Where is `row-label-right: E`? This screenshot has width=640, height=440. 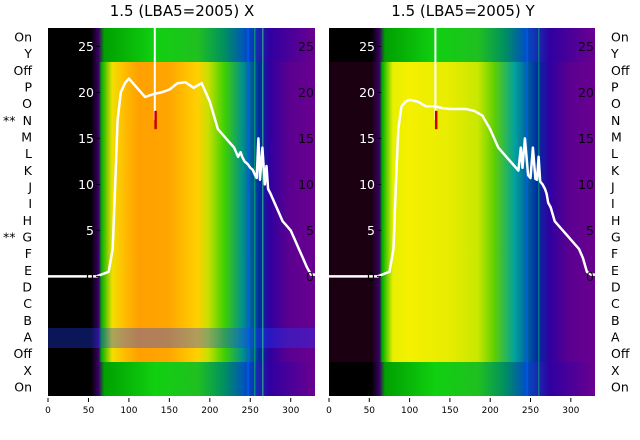 row-label-right: E is located at coordinates (615, 270).